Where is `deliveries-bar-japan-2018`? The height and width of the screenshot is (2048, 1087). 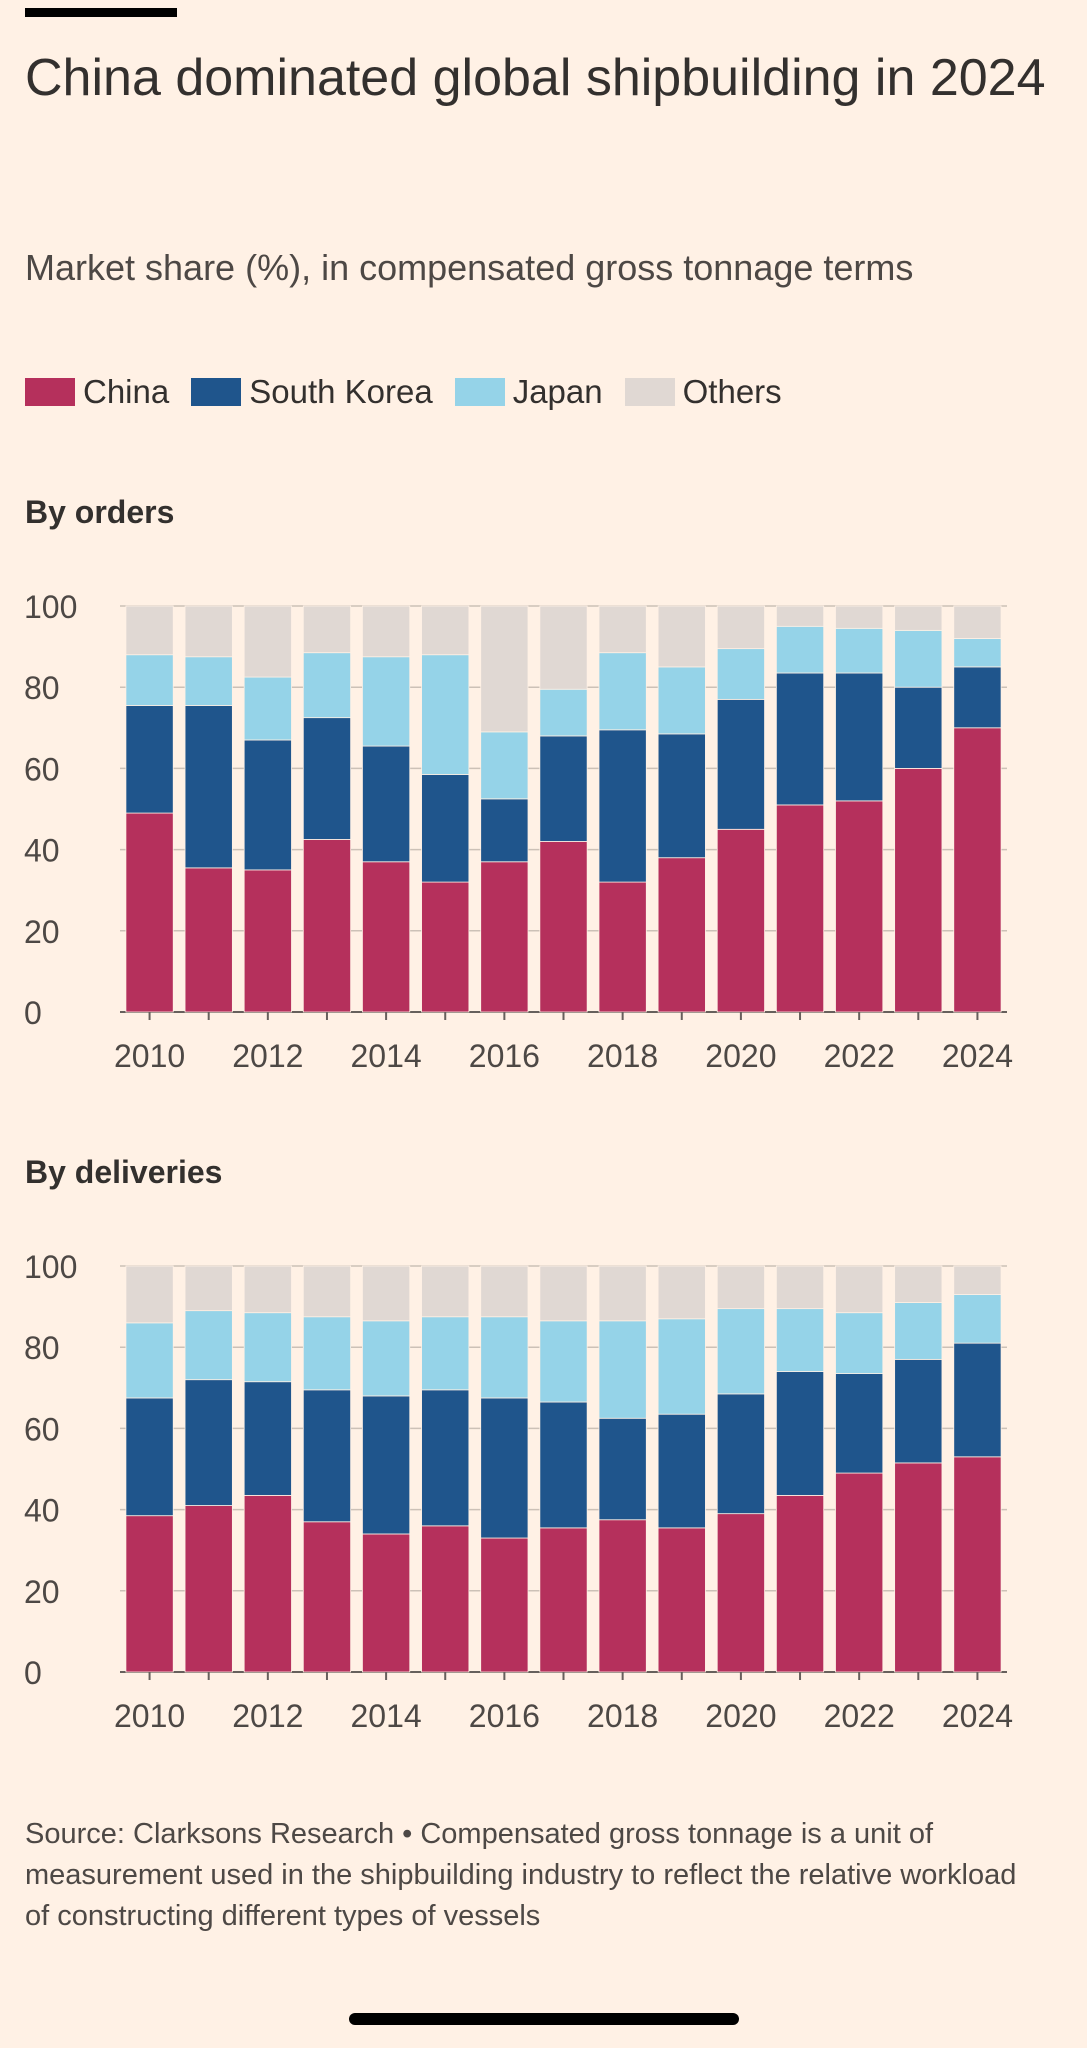
deliveries-bar-japan-2018 is located at coordinates (622, 1369).